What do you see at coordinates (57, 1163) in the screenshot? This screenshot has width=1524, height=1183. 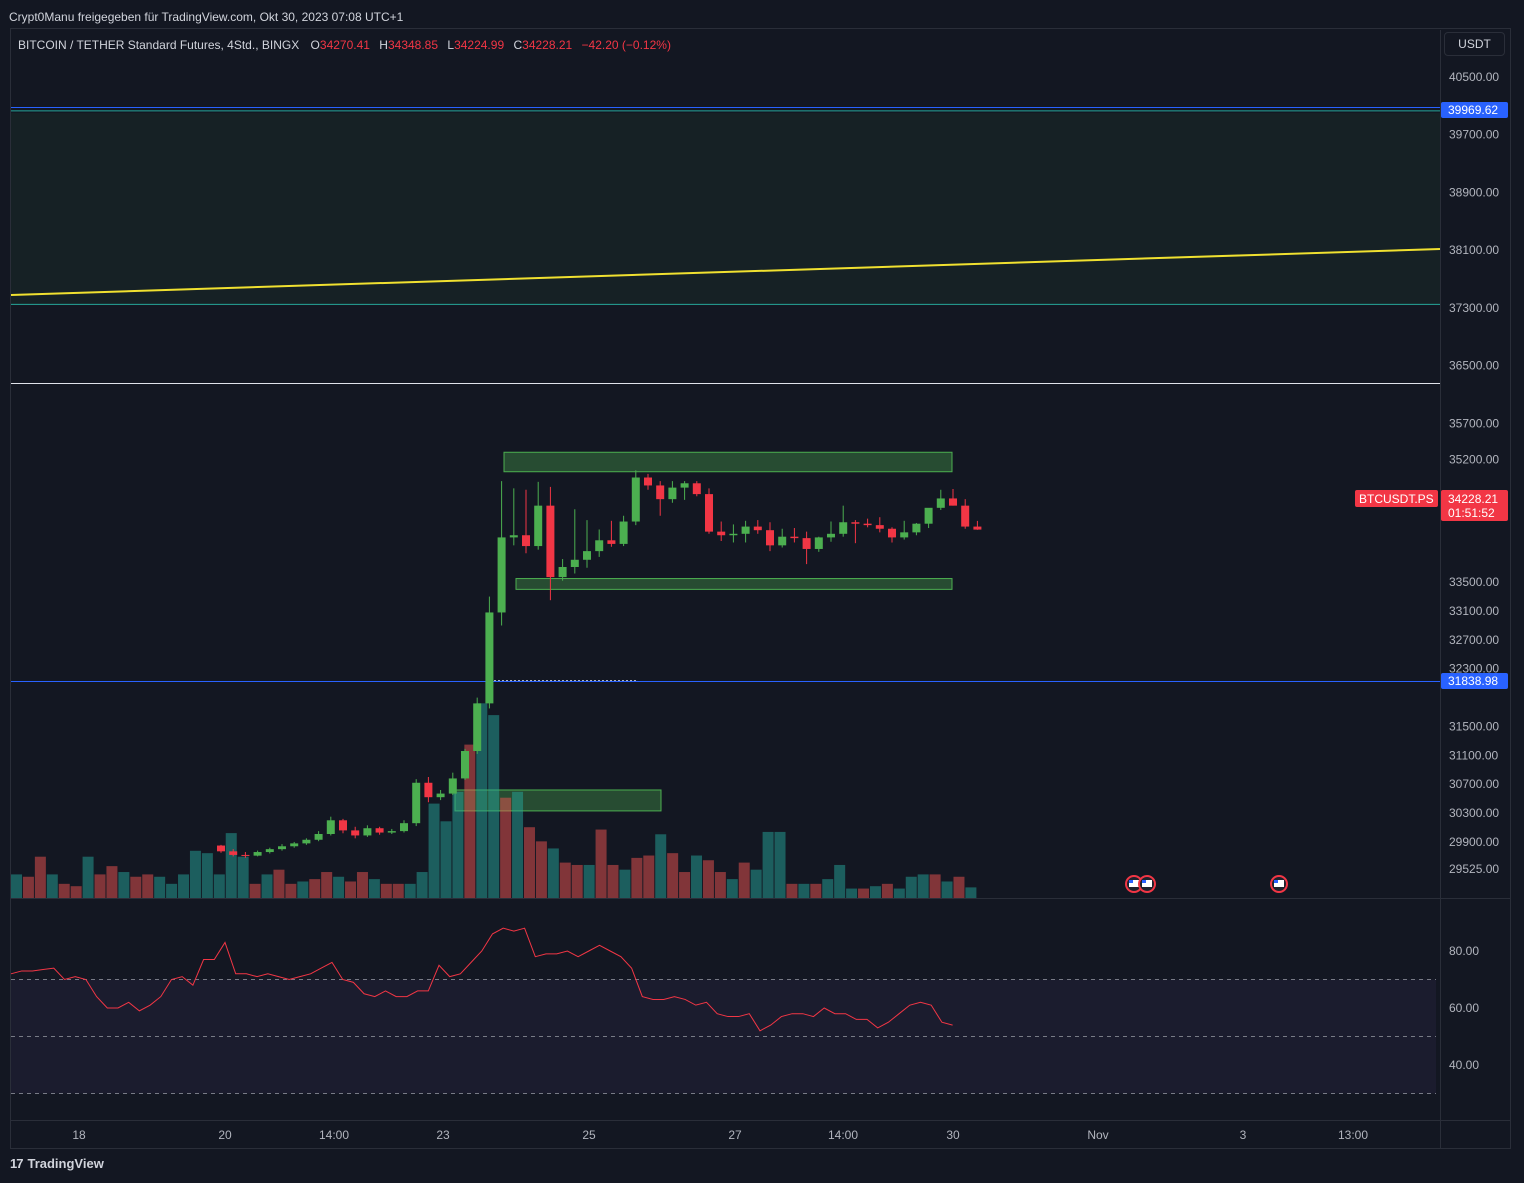 I see `footer-brand: 17 TradingView` at bounding box center [57, 1163].